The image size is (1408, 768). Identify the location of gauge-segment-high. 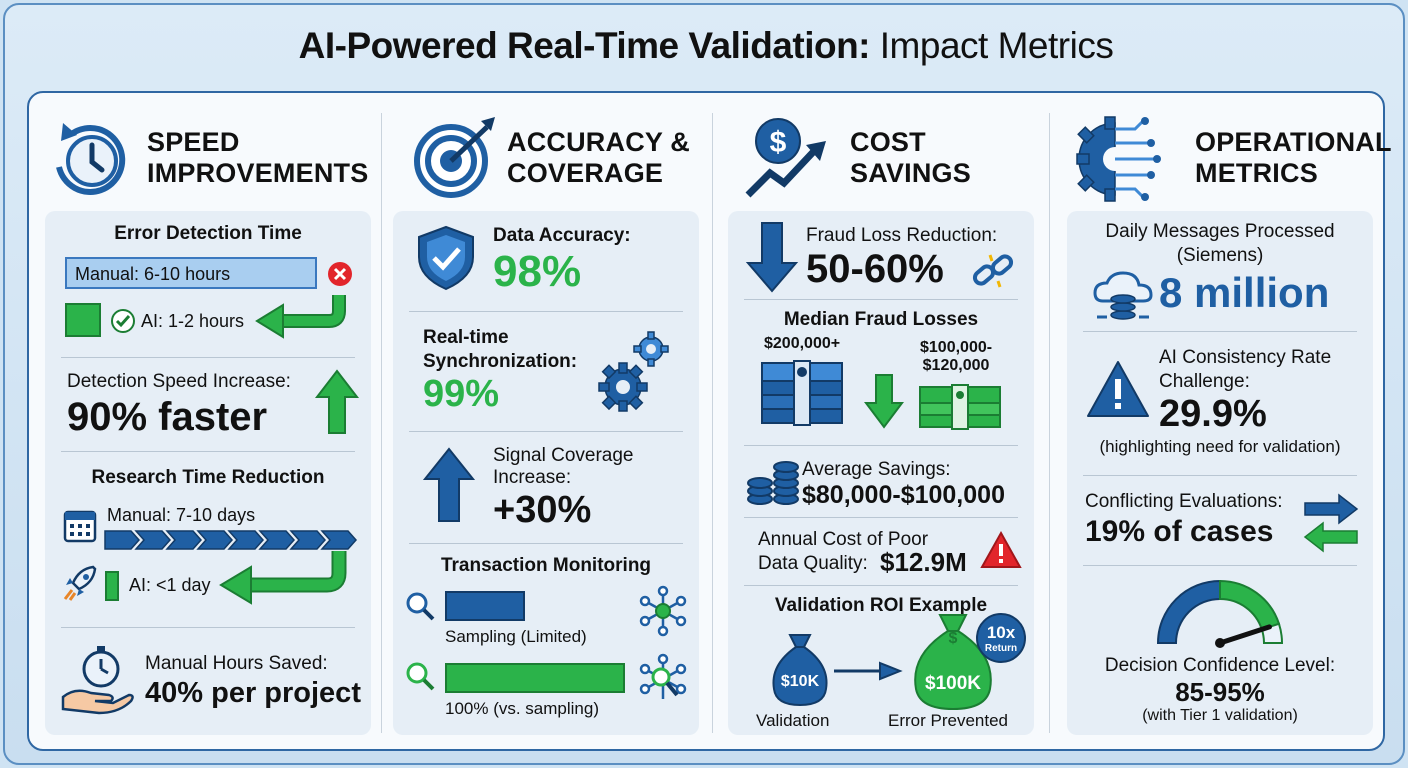
(1250, 605).